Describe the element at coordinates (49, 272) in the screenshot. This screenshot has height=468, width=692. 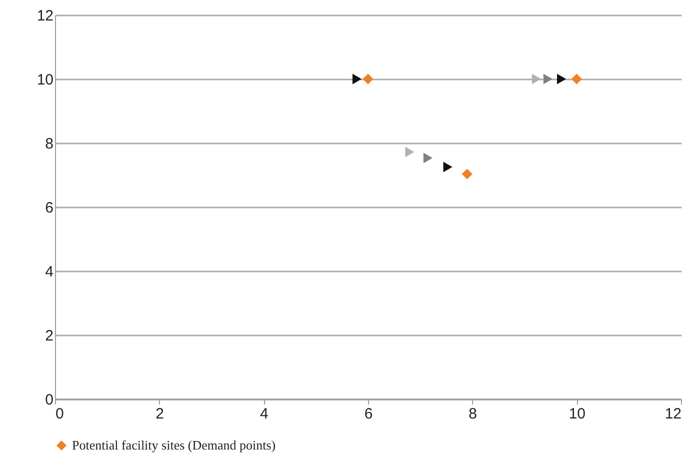
I see `y-tick-label: 4` at that location.